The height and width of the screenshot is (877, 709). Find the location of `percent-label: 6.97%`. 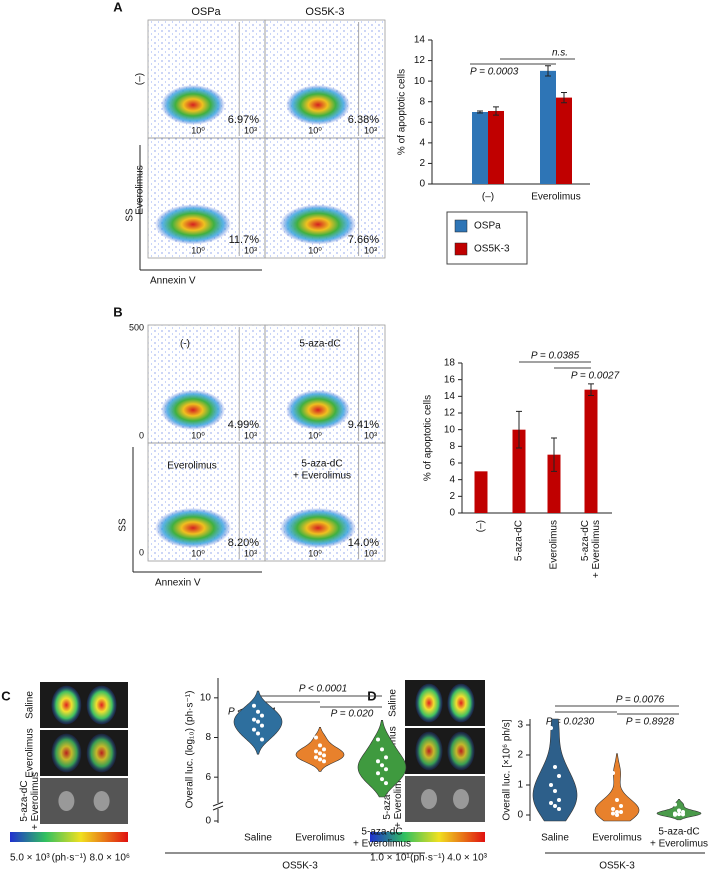

percent-label: 6.97% is located at coordinates (243, 120).